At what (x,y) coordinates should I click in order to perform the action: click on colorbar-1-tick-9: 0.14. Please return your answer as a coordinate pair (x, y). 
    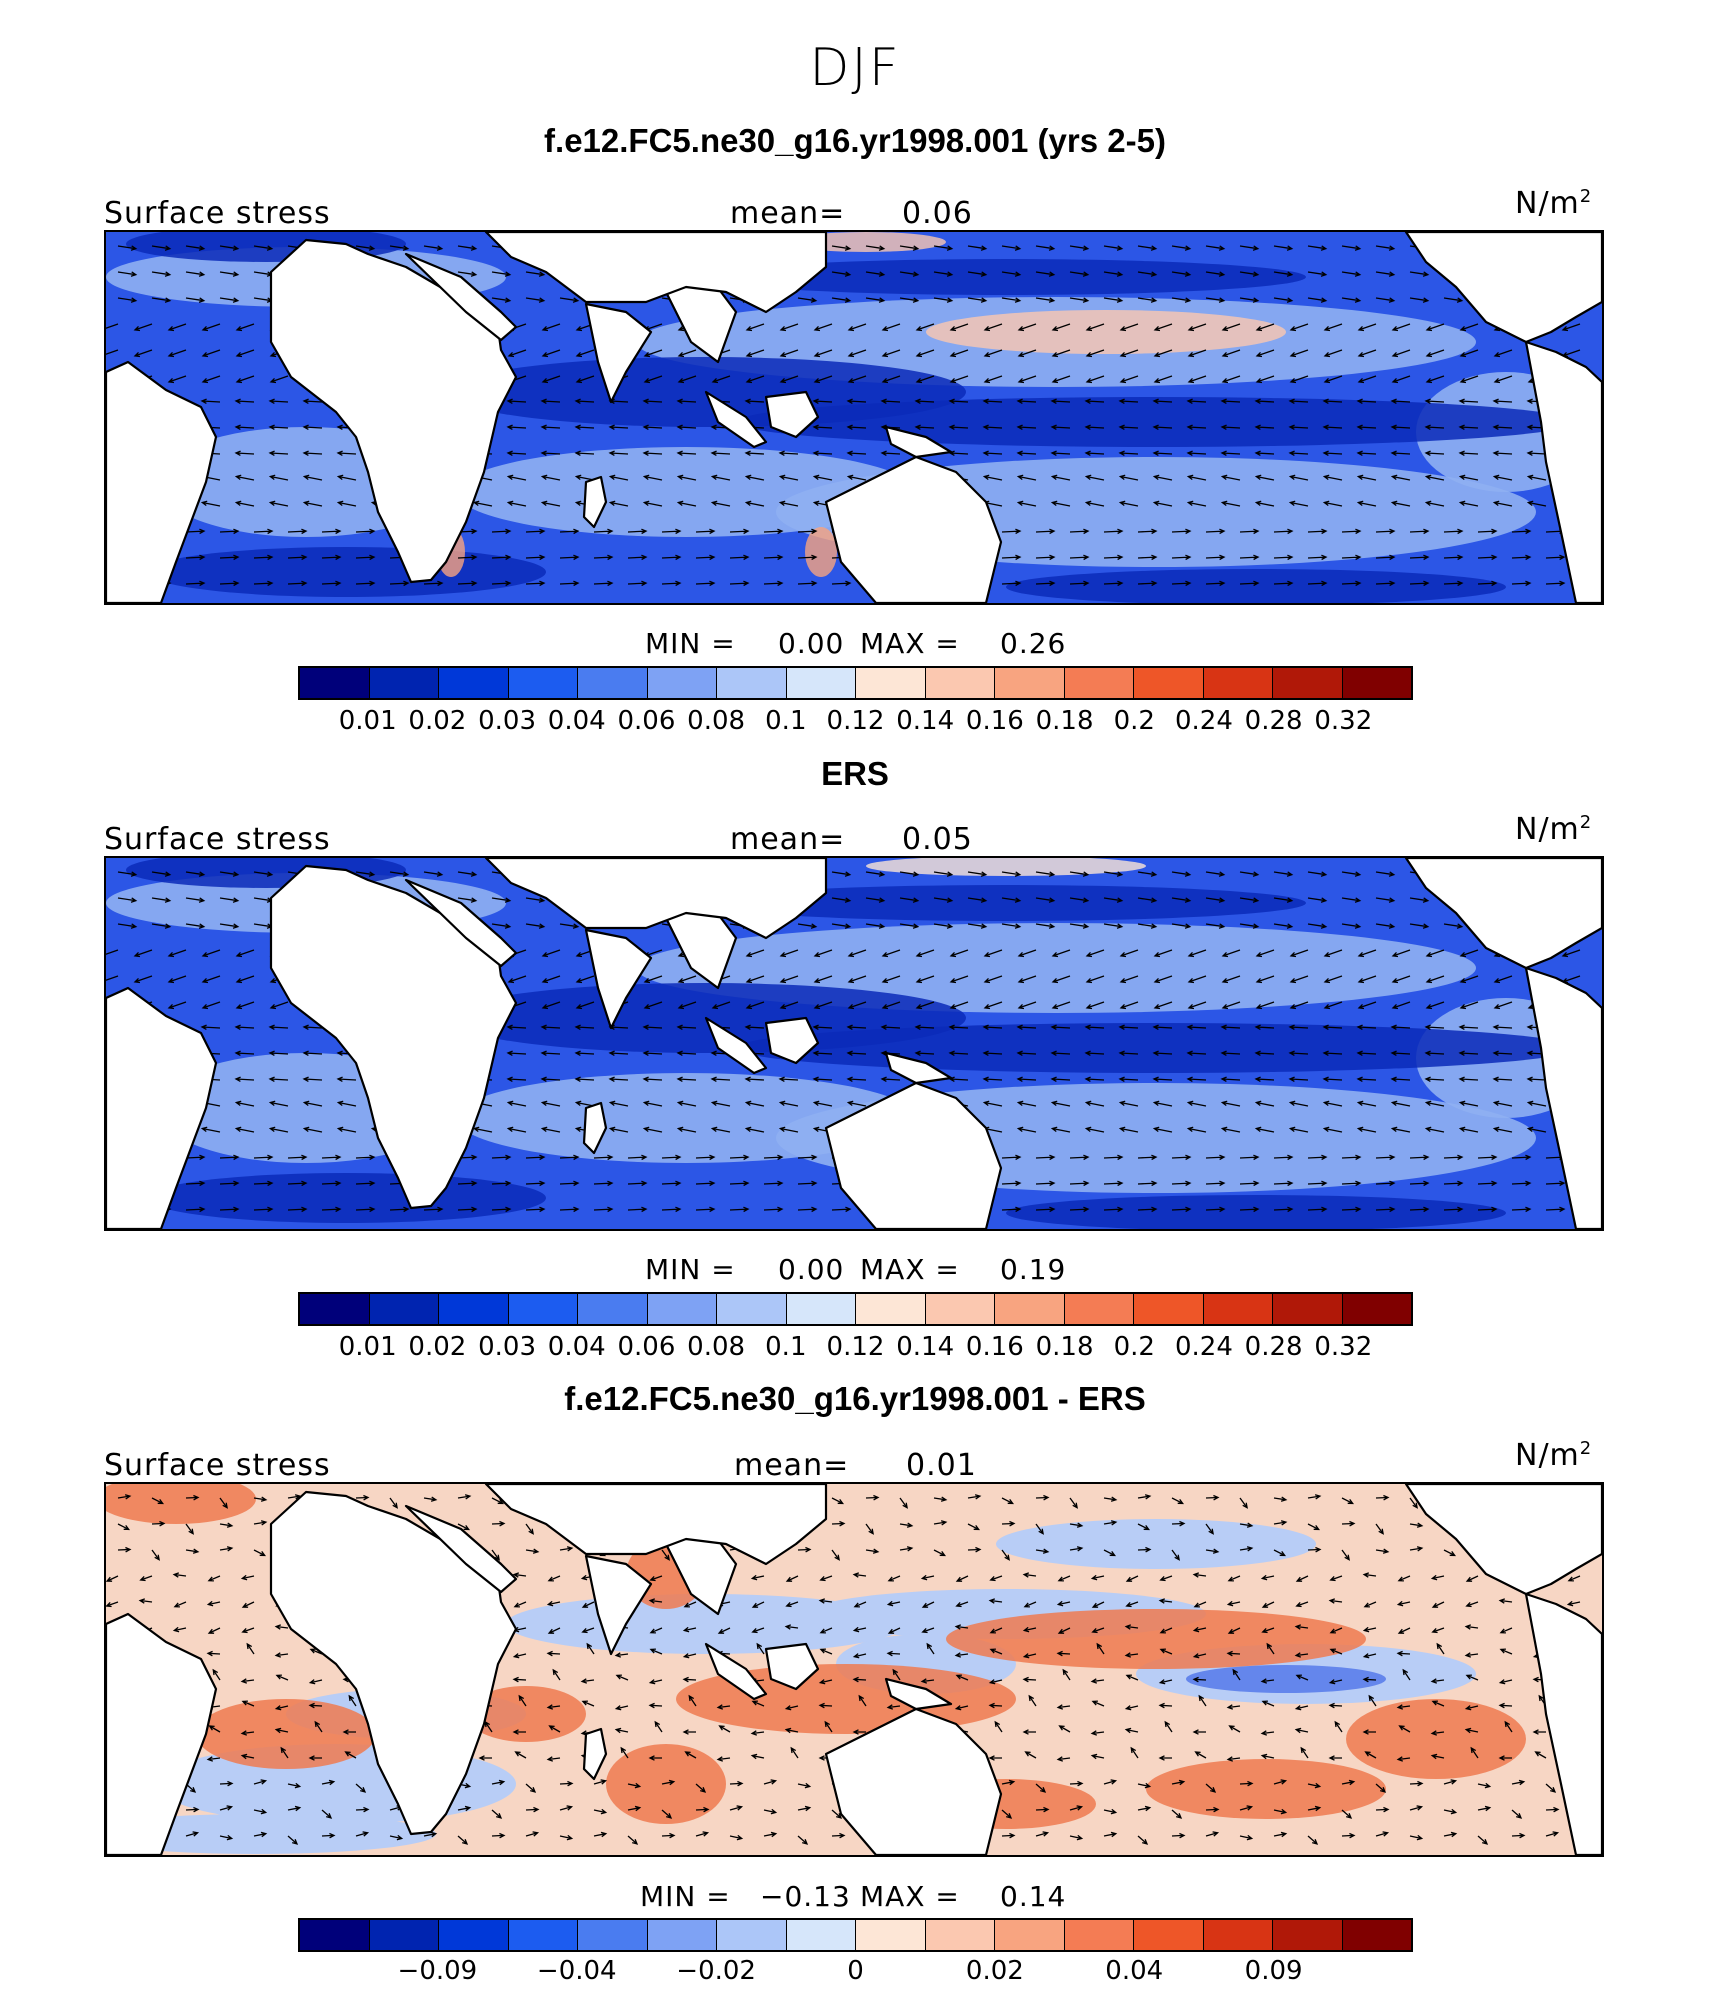
    Looking at the image, I should click on (925, 721).